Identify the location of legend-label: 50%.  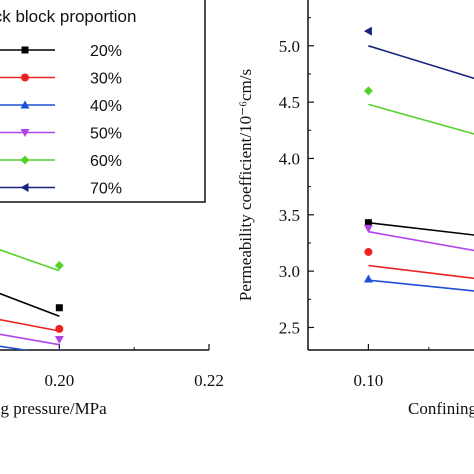
(106, 134).